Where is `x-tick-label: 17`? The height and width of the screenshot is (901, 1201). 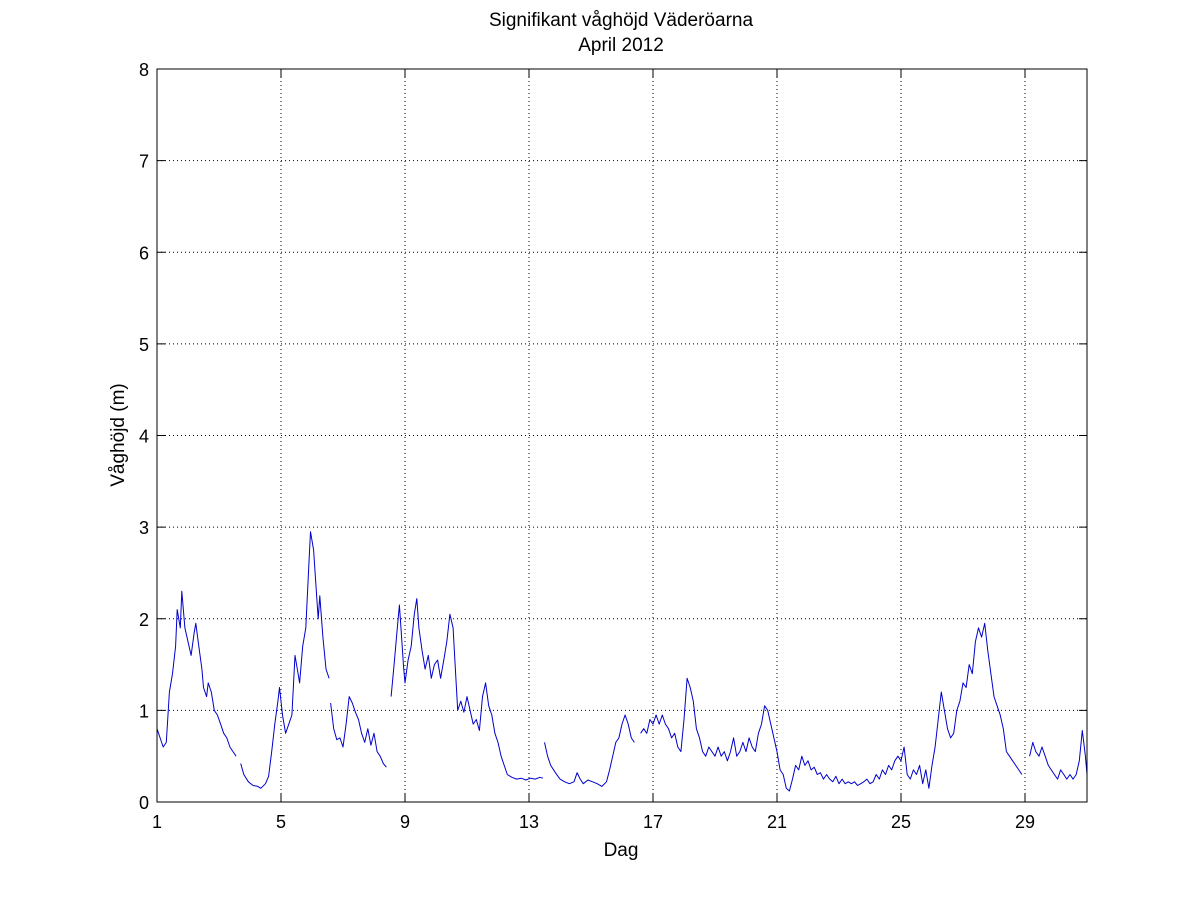
x-tick-label: 17 is located at coordinates (653, 822).